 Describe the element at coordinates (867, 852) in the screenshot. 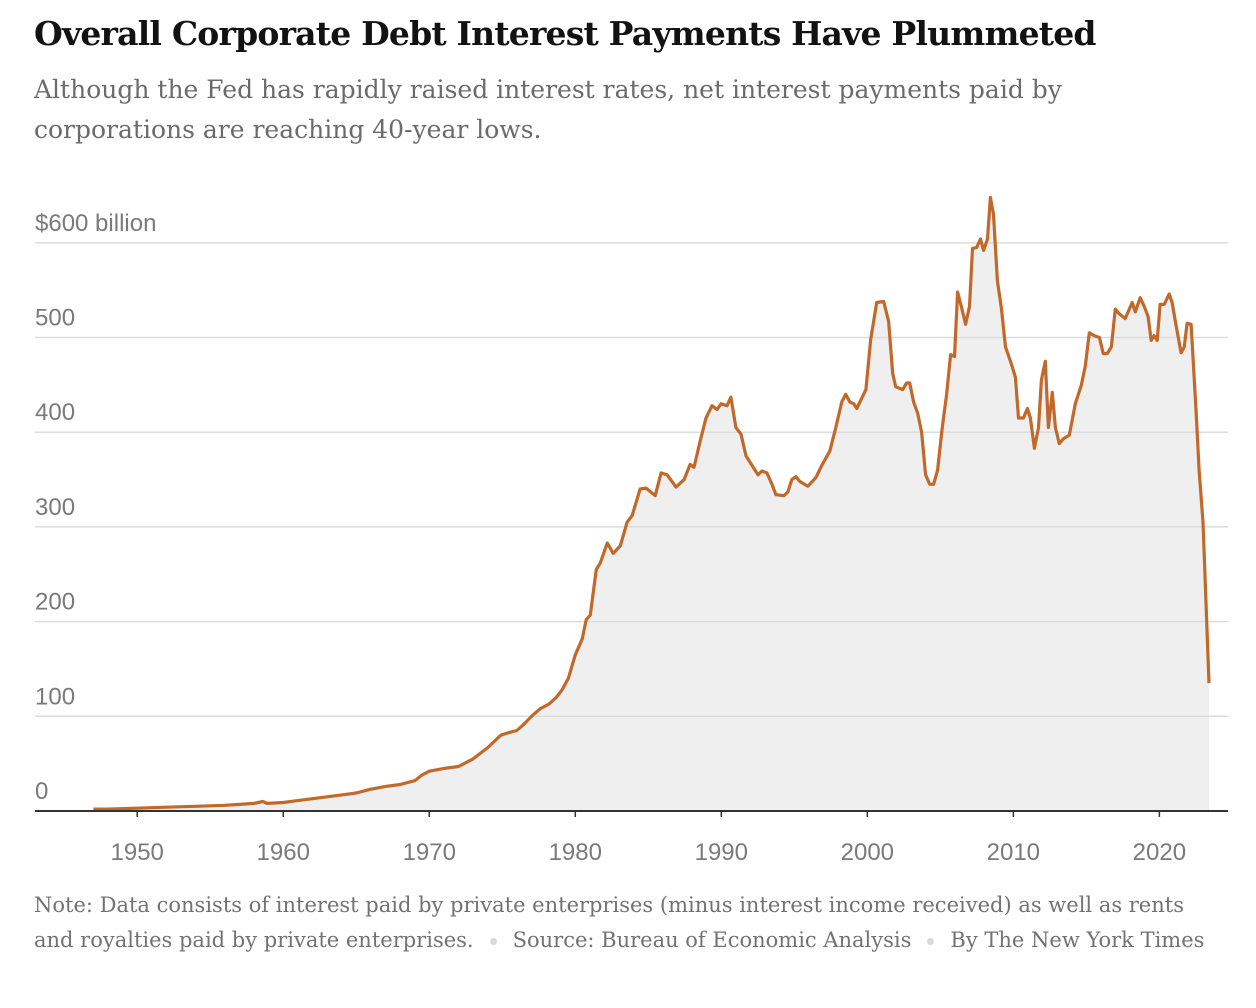

I see `x-tick-label: 2000` at that location.